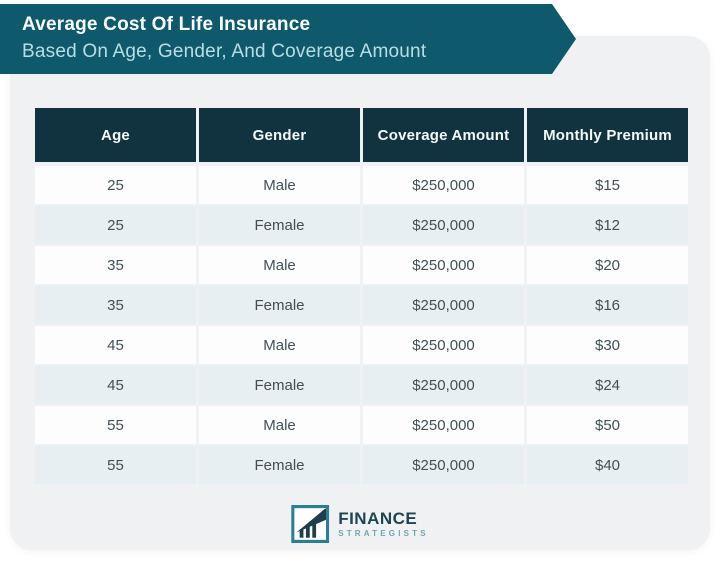 This screenshot has width=720, height=564. I want to click on brand-name: FINANCE, so click(378, 518).